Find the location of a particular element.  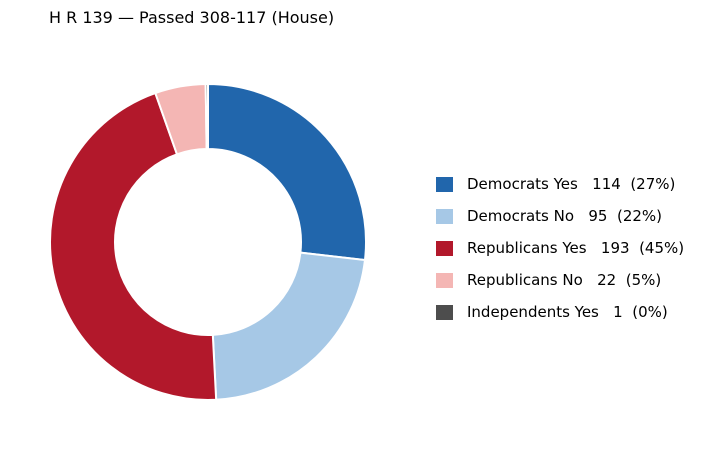

legend-label: Independents Yes 1 (0%) is located at coordinates (567, 312).